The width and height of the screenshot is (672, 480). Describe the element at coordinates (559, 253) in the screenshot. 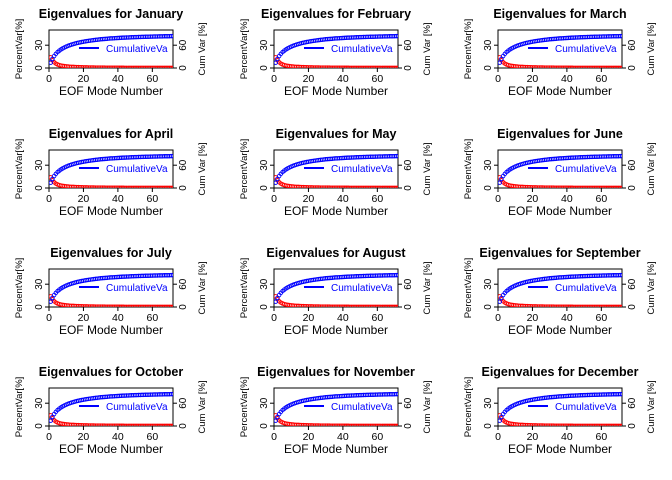

I see `panel-title: Eigenvalues for September` at that location.